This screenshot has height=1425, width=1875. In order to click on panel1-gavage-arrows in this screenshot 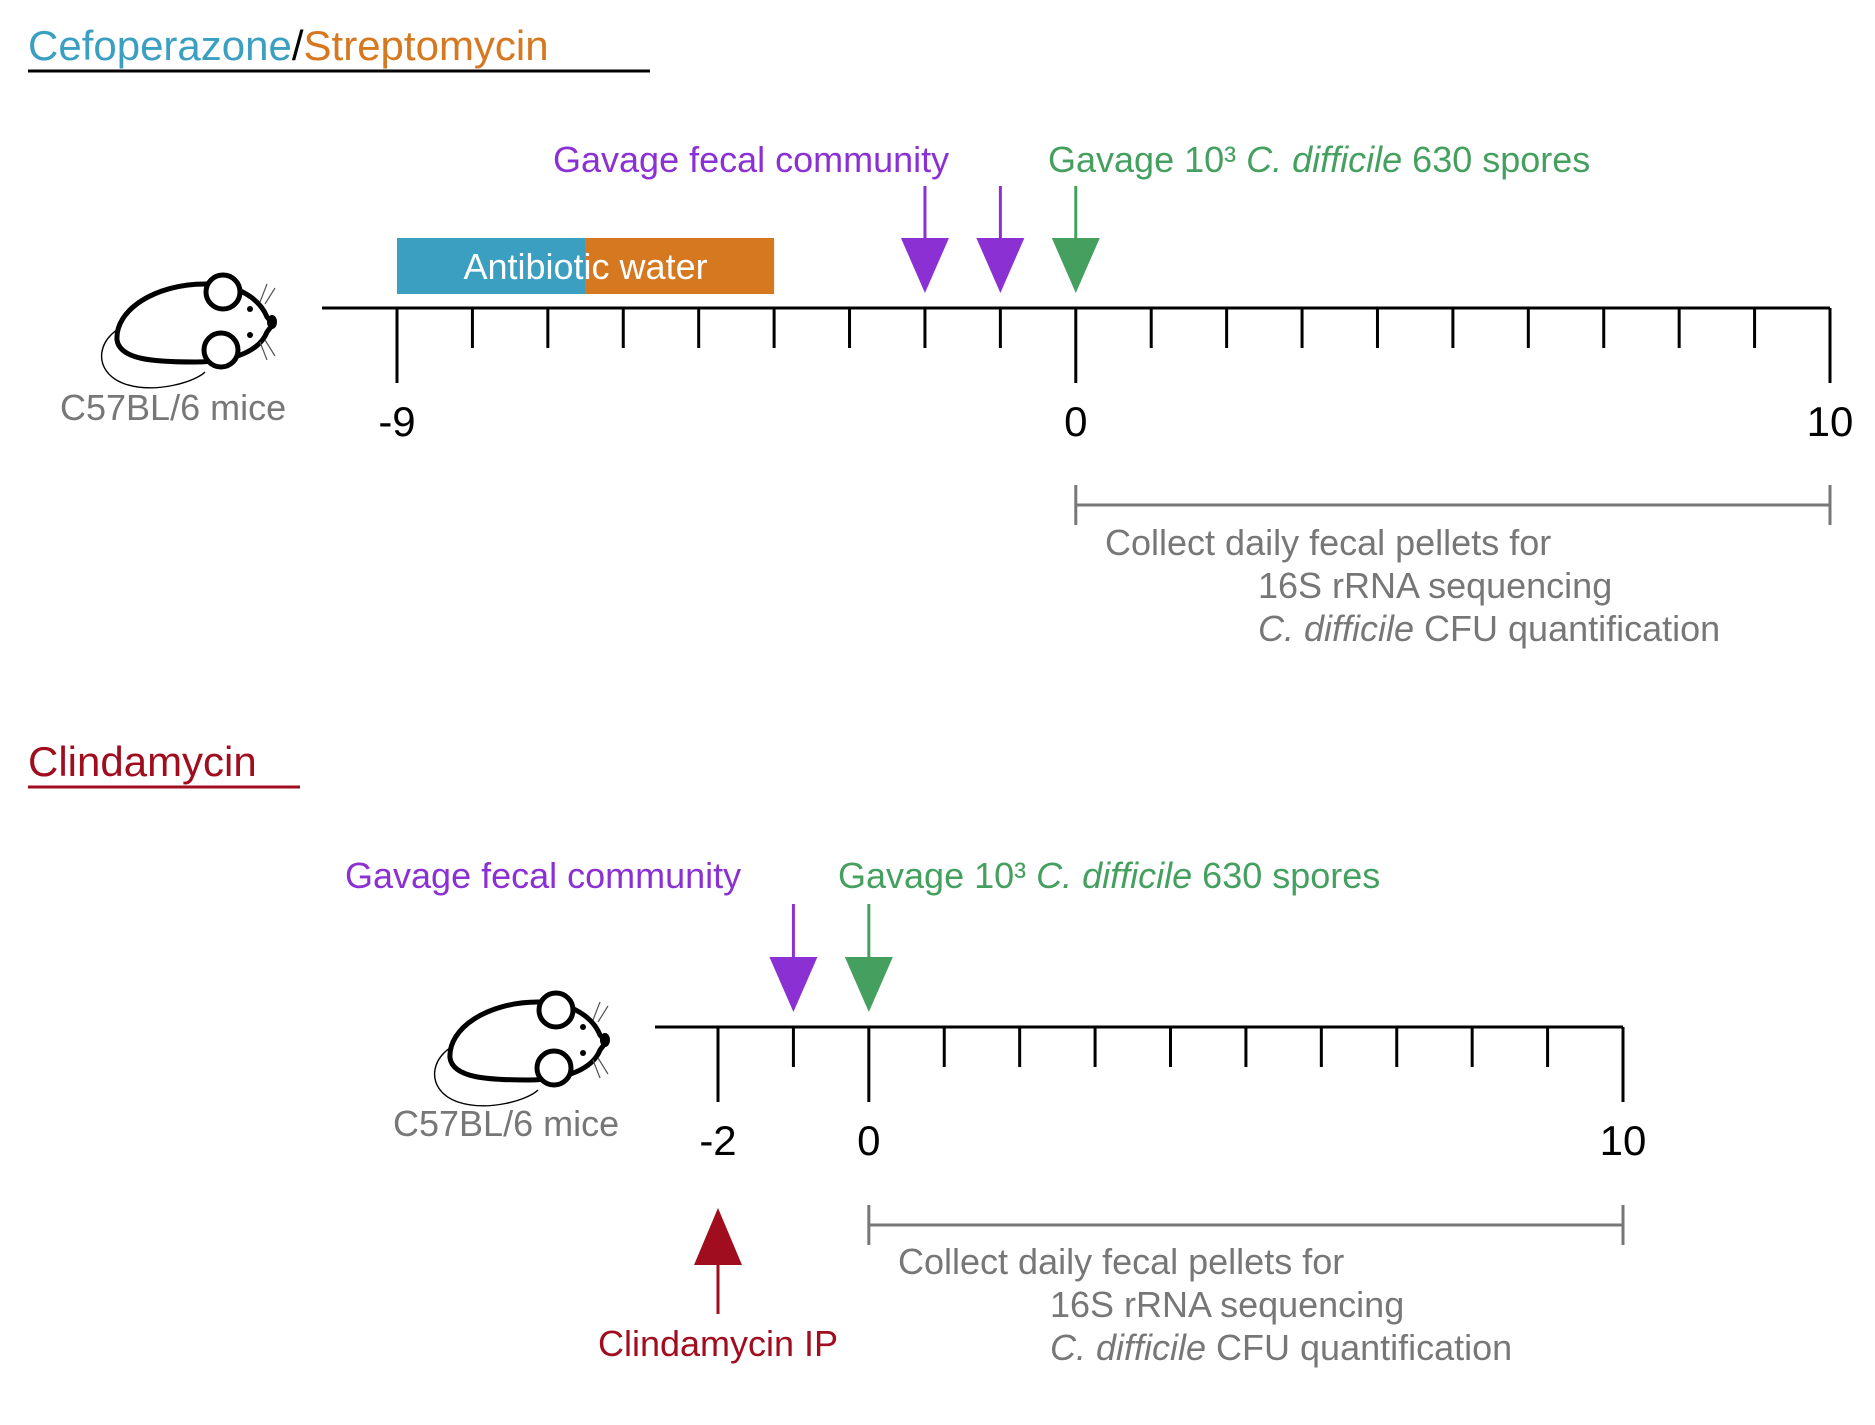, I will do `click(1000, 239)`.